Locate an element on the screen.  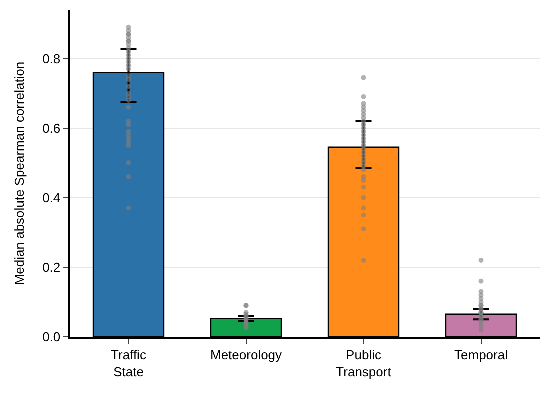
y-tick-label: 0.2 is located at coordinates (51, 267).